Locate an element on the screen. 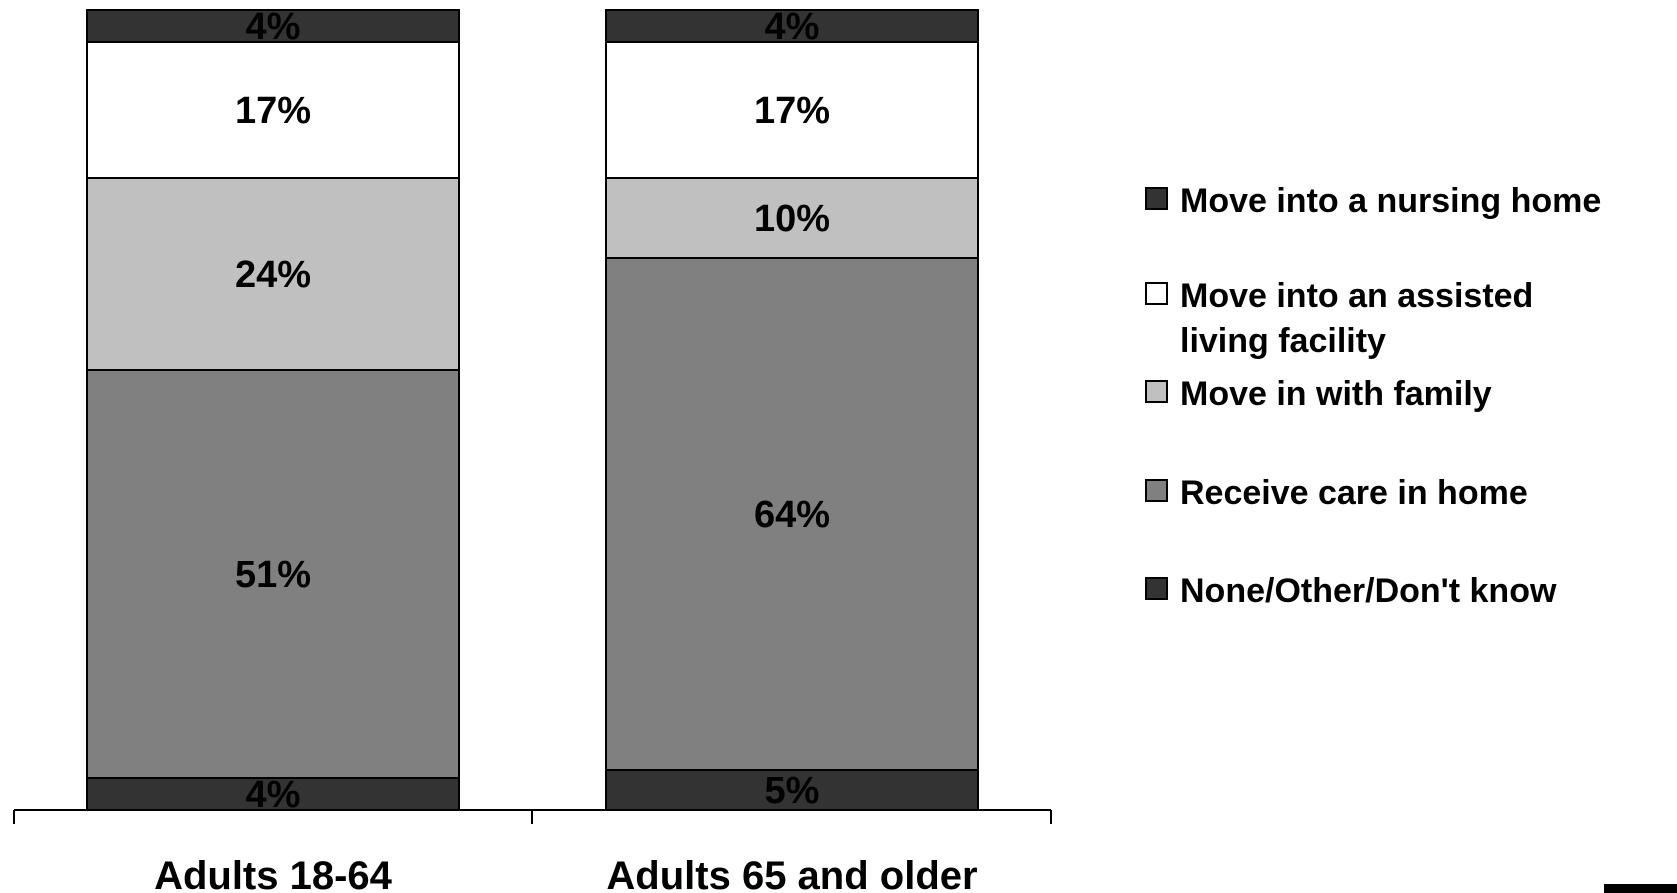 The height and width of the screenshot is (893, 1677). legend-label-move-into-a-nursing-home: Move into a nursing home is located at coordinates (1390, 201).